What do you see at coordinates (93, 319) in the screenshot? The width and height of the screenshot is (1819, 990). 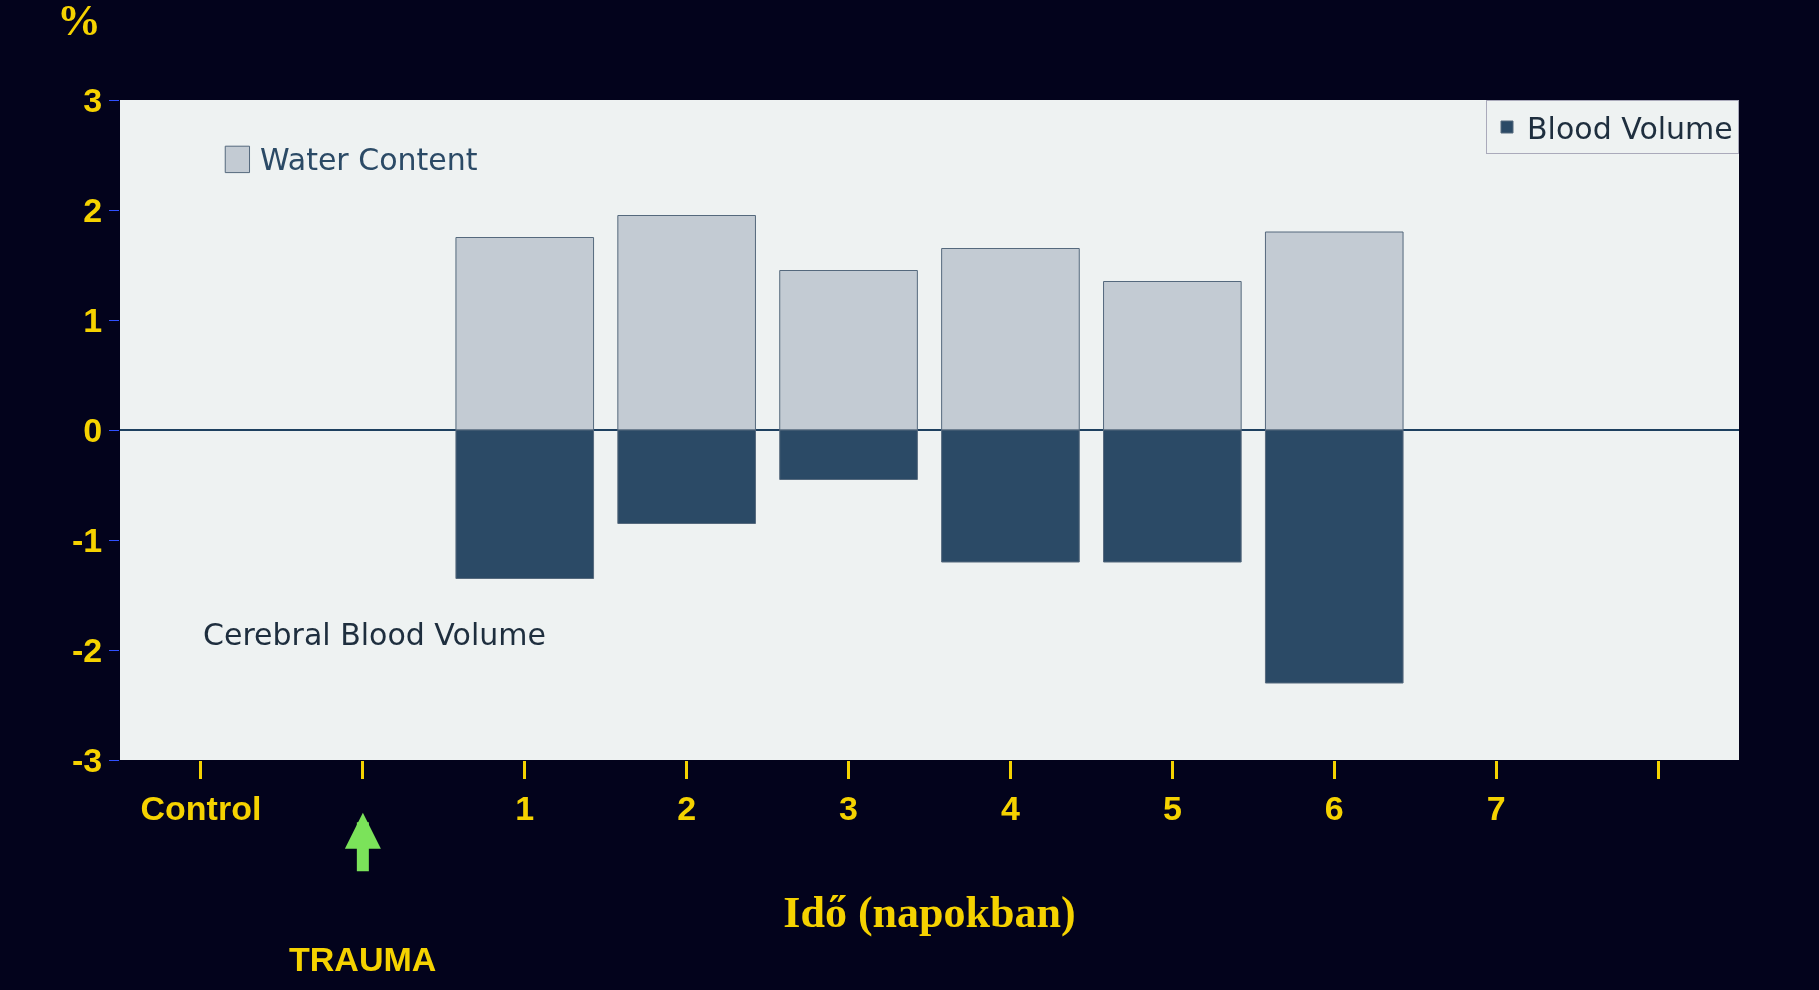 I see `y-tick-label: 1` at bounding box center [93, 319].